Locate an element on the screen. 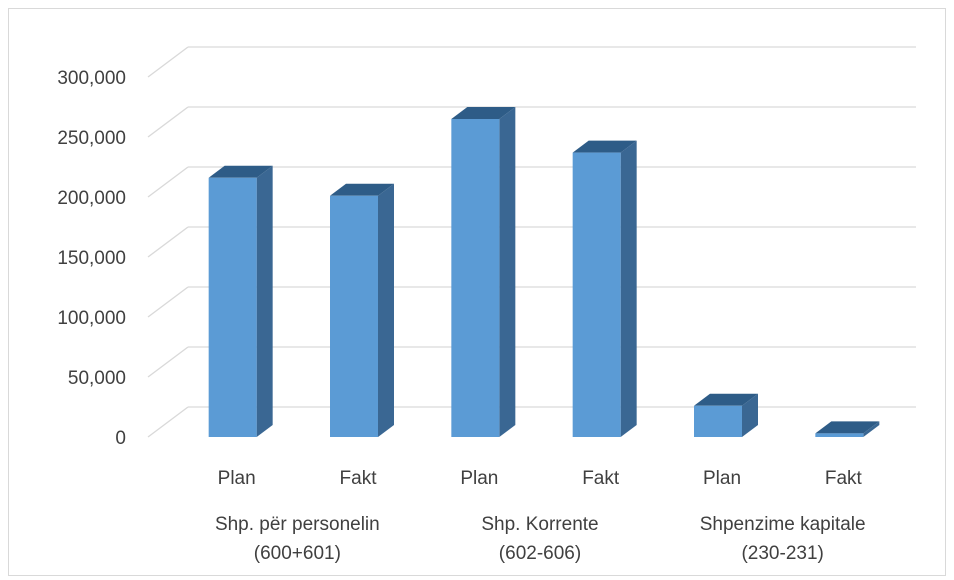 This screenshot has height=580, width=954. y-tick-label: 0 is located at coordinates (120, 438).